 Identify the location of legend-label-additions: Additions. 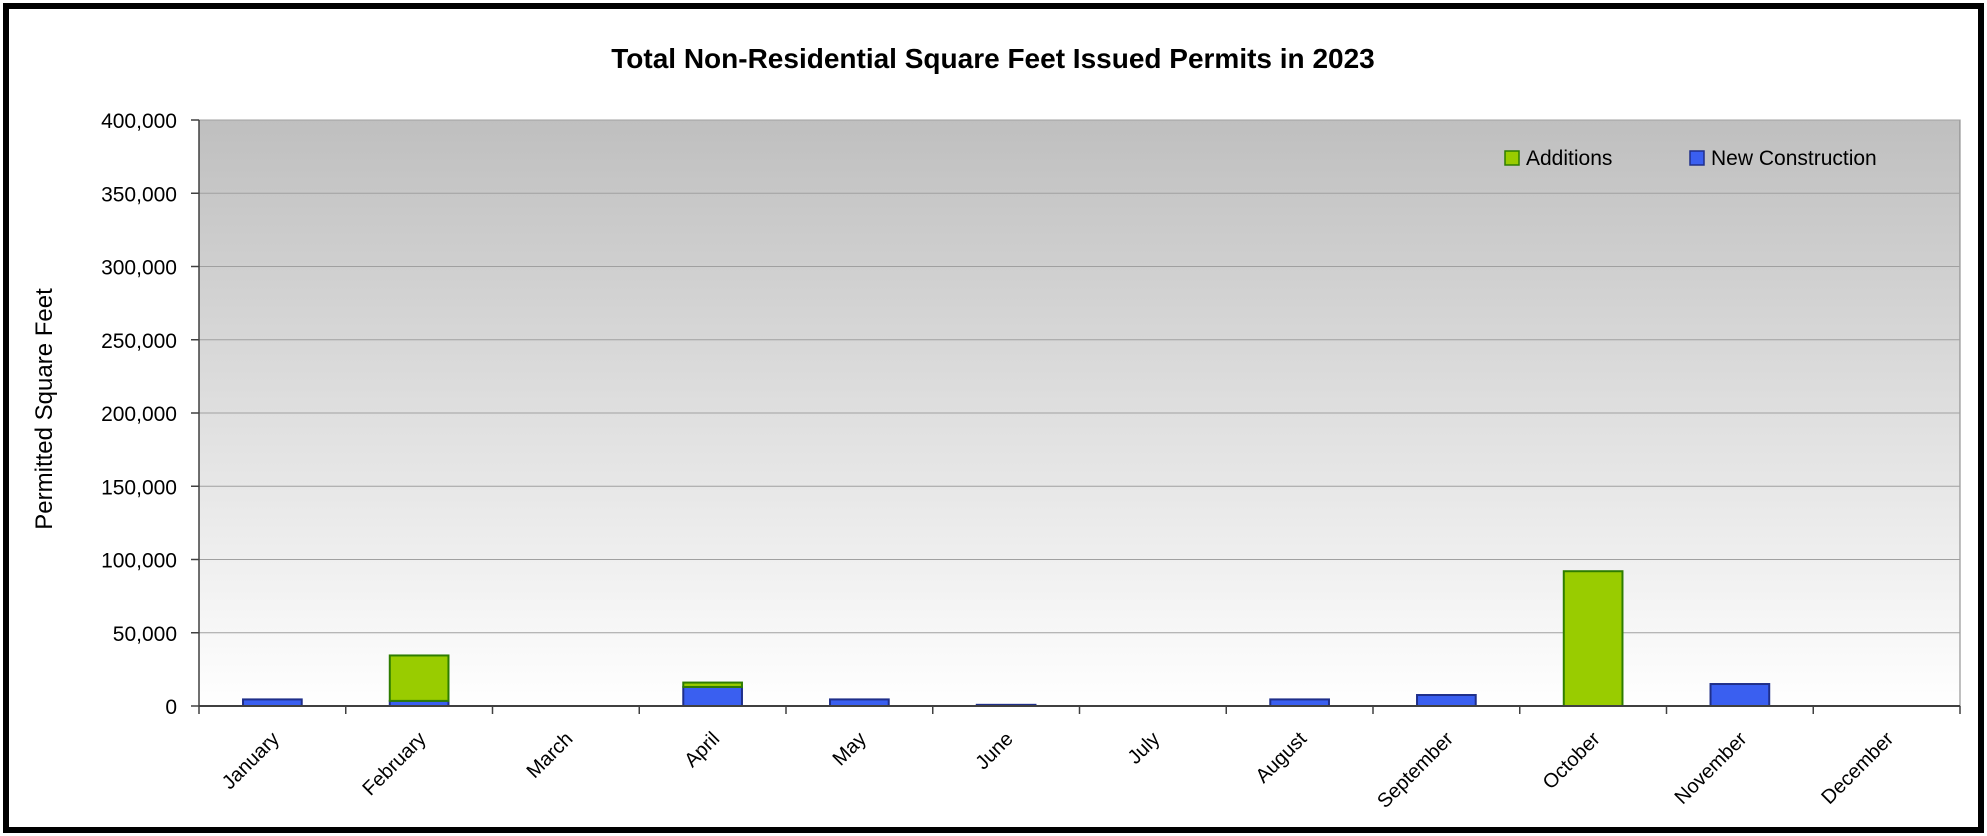
(1569, 158).